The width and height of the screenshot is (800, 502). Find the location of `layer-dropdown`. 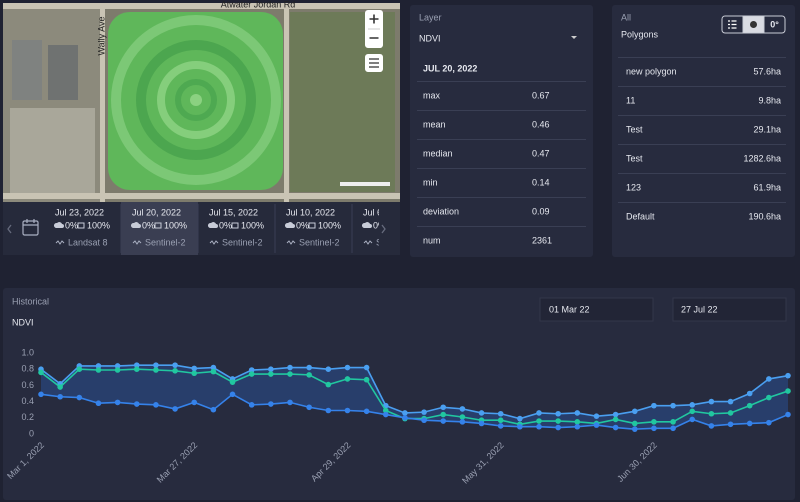

layer-dropdown is located at coordinates (574, 37).